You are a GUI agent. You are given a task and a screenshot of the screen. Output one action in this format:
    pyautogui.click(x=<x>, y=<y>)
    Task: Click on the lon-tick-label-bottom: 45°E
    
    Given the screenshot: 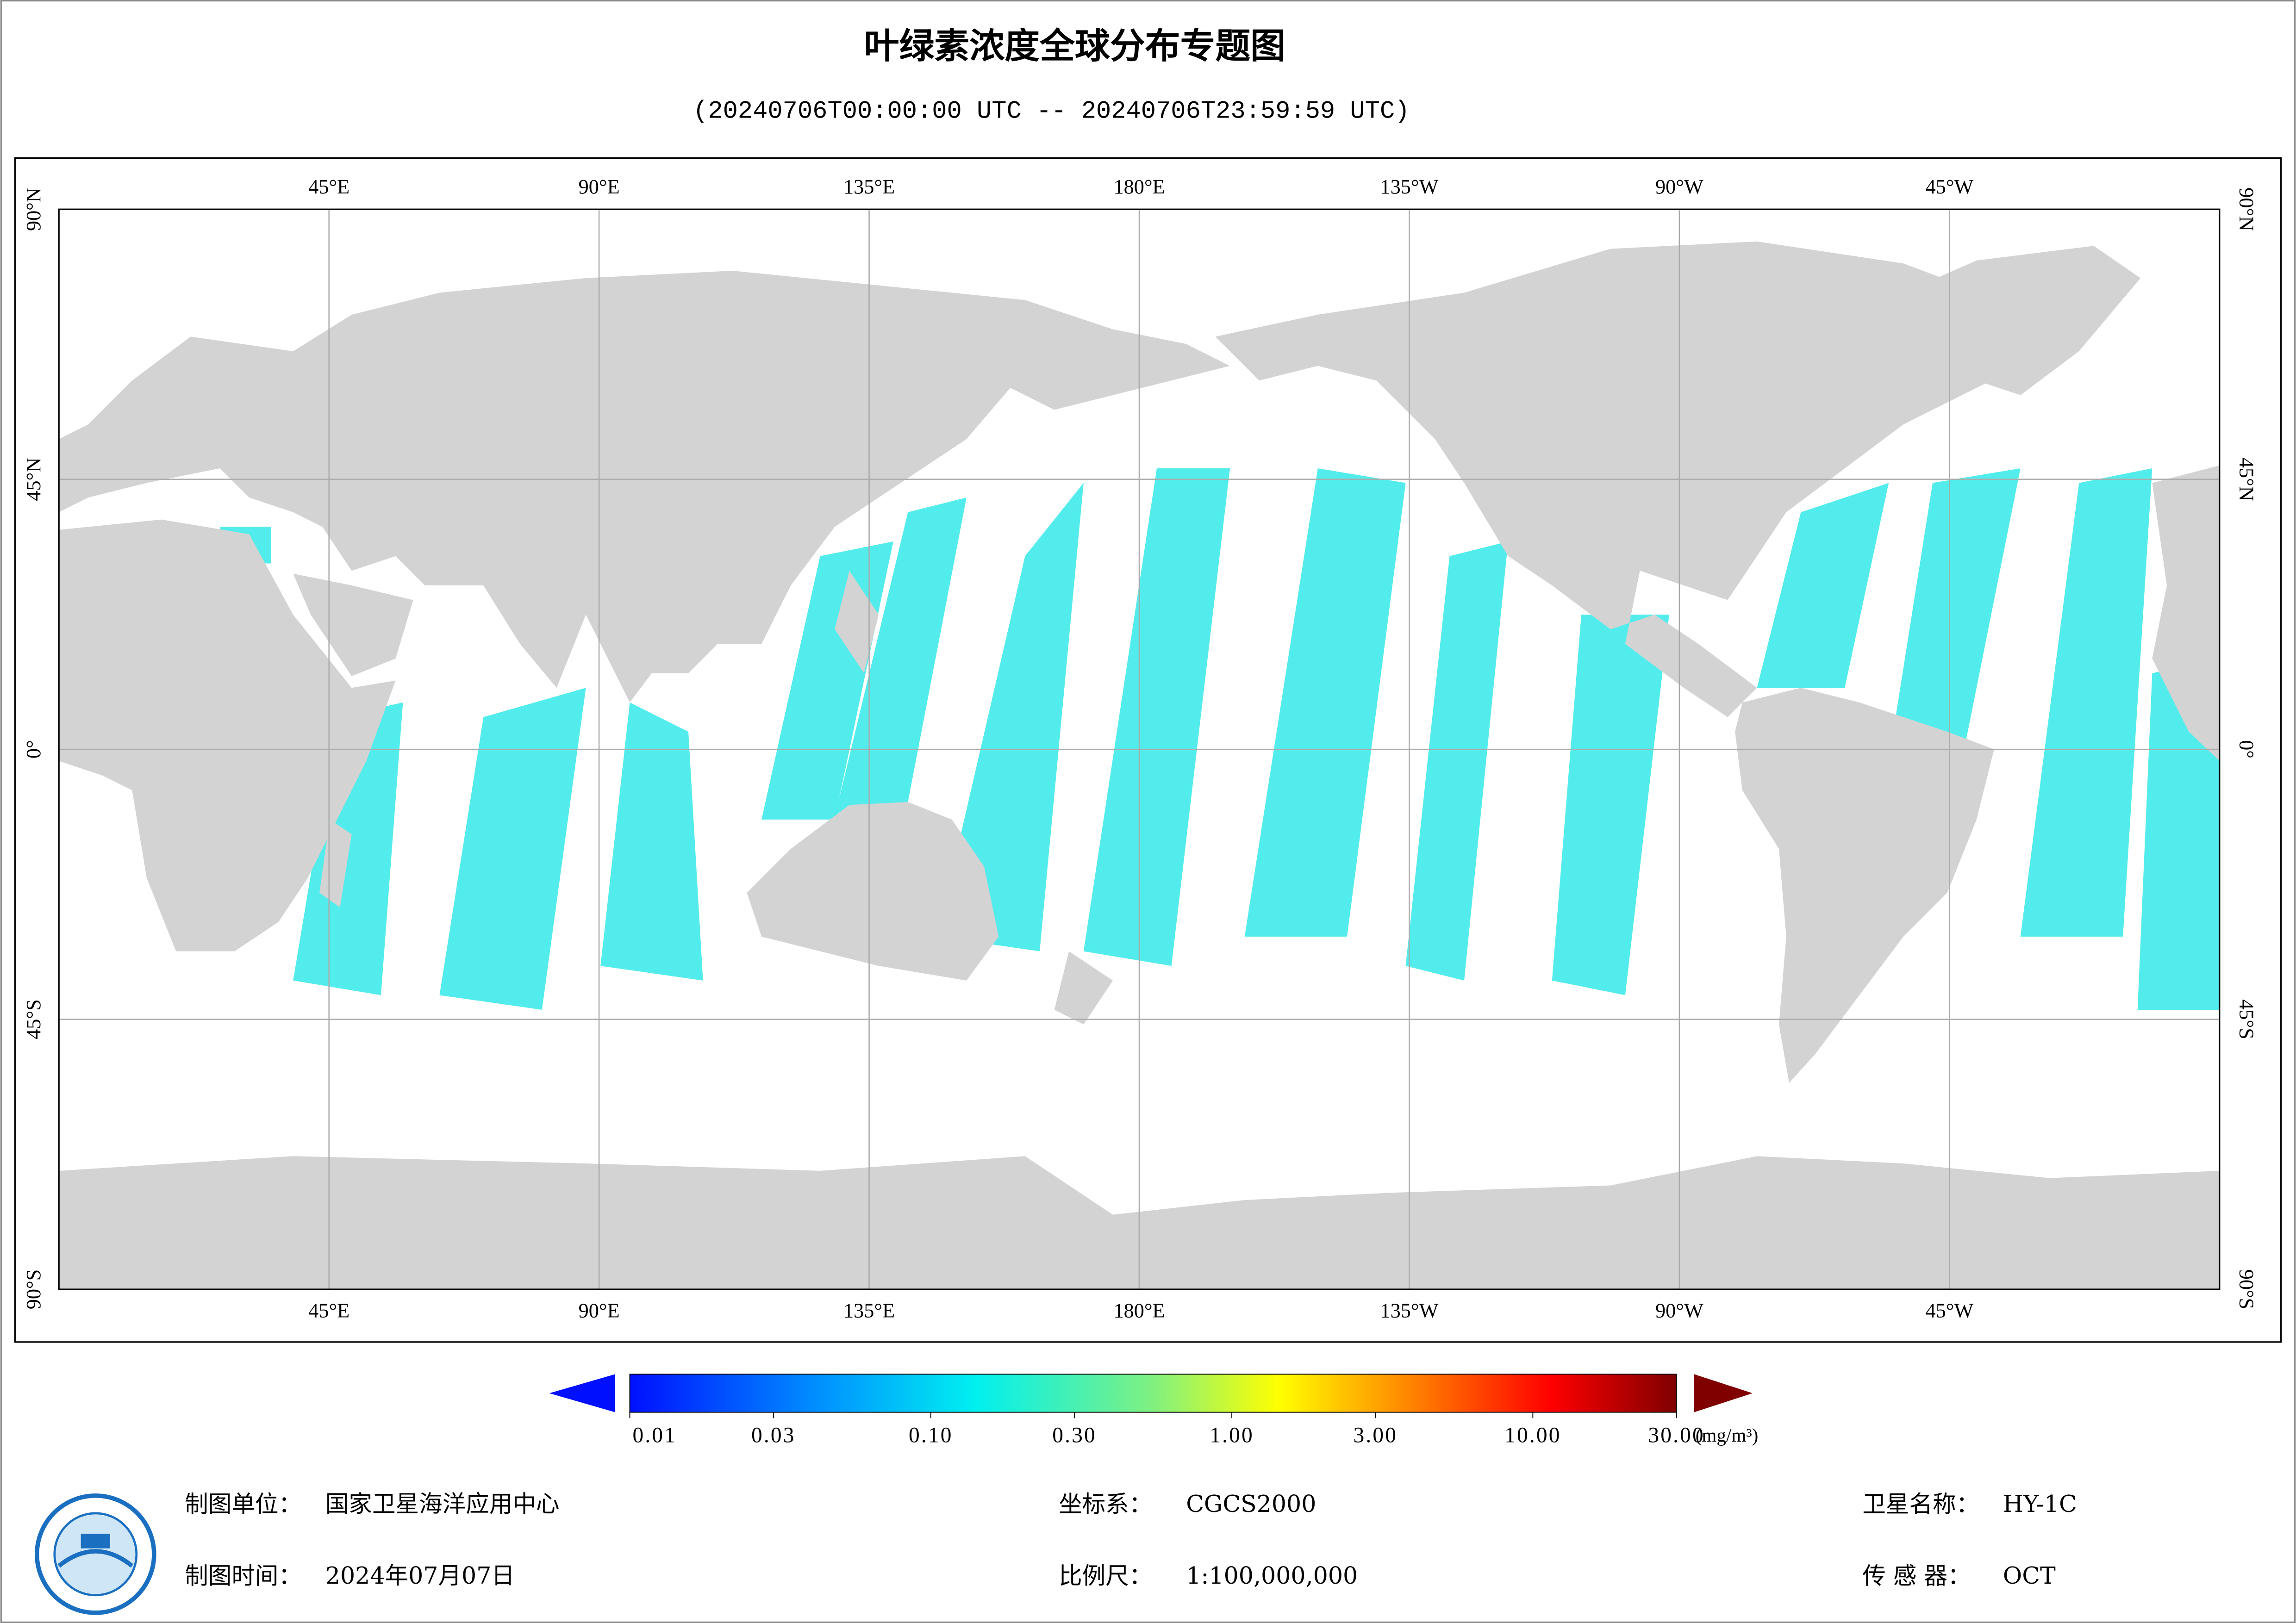 What is the action you would take?
    pyautogui.click(x=328, y=1311)
    